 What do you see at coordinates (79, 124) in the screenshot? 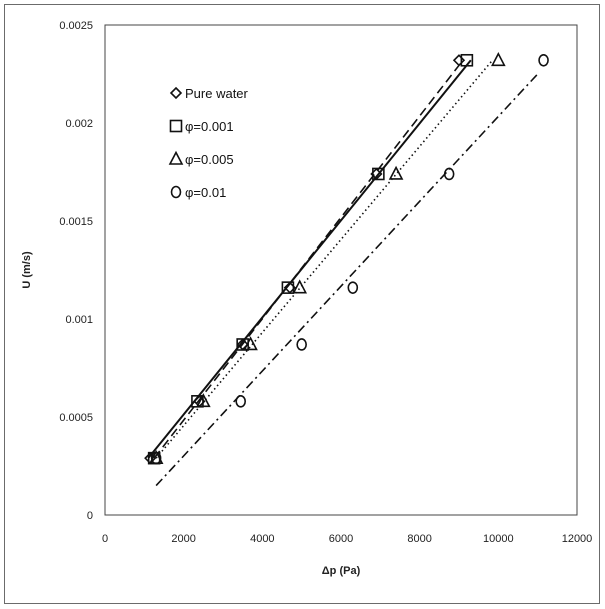
I see `y-tick-label: 0.002` at bounding box center [79, 124].